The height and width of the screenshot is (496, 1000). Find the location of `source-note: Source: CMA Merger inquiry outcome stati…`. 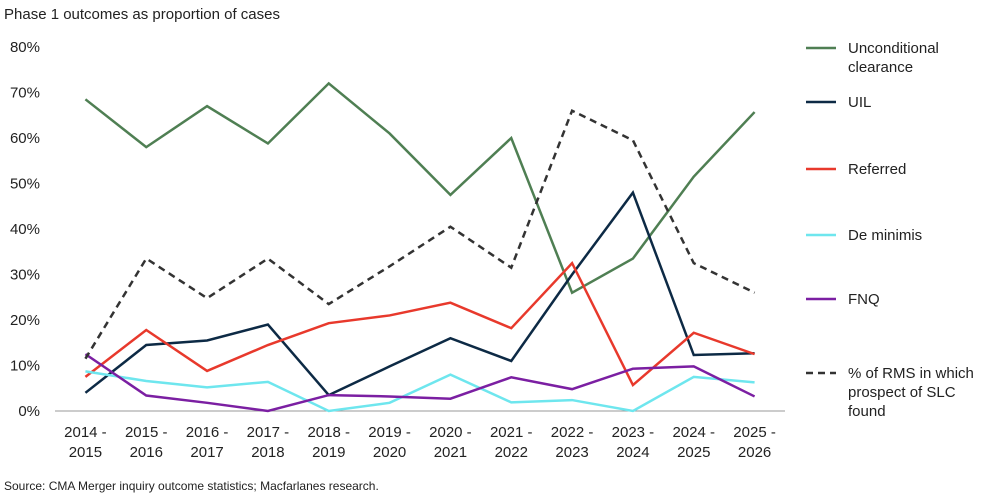

source-note: Source: CMA Merger inquiry outcome stati… is located at coordinates (191, 486).